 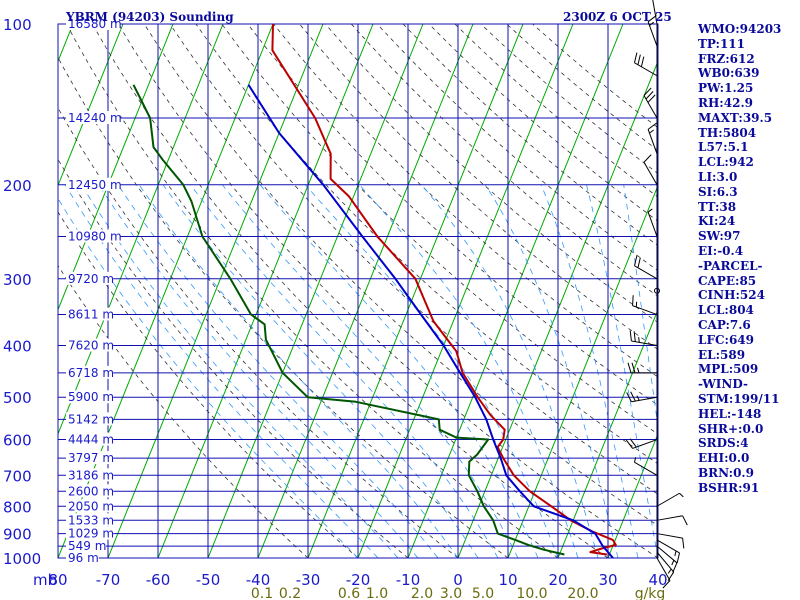 I want to click on height-label: 5900 m, so click(x=91, y=397).